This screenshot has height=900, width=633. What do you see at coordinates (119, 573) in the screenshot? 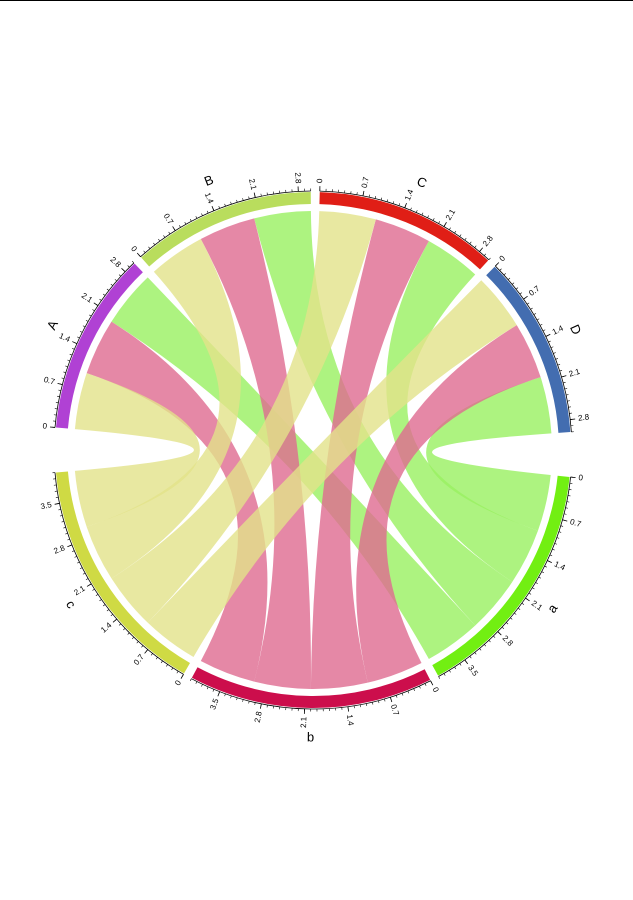
I see `axis-line` at bounding box center [119, 573].